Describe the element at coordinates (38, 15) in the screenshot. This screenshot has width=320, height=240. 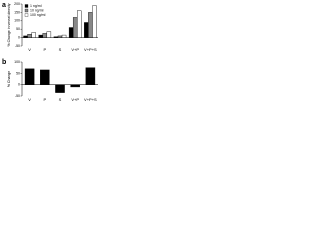
I see `legend-label: 100 ng/ml` at that location.